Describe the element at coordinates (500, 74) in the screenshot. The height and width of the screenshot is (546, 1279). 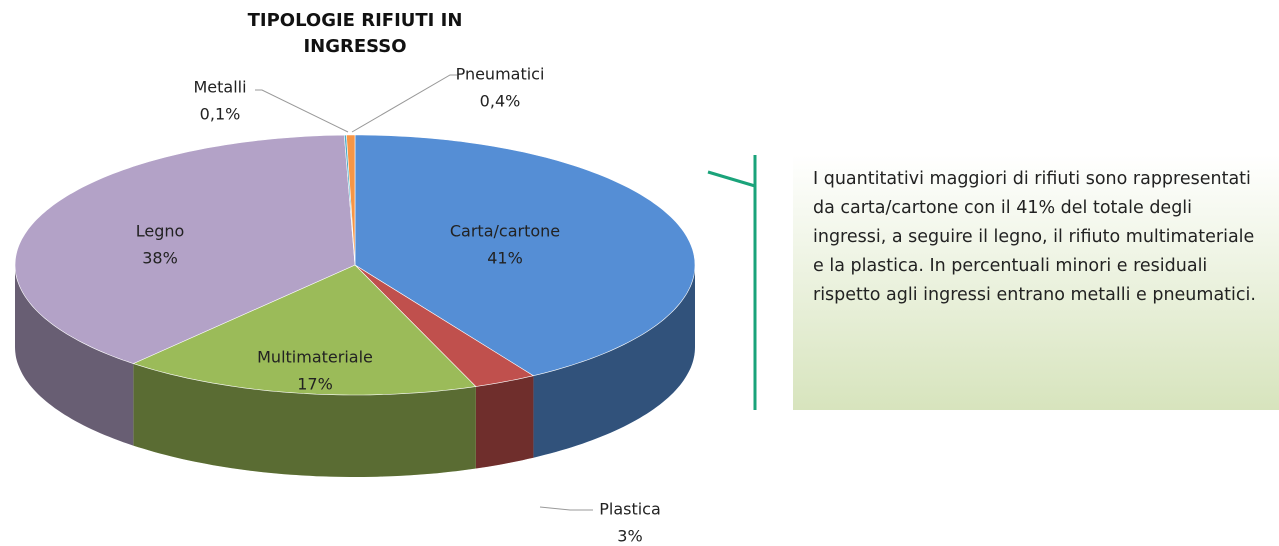
I see `slice-label: Pneumatici` at that location.